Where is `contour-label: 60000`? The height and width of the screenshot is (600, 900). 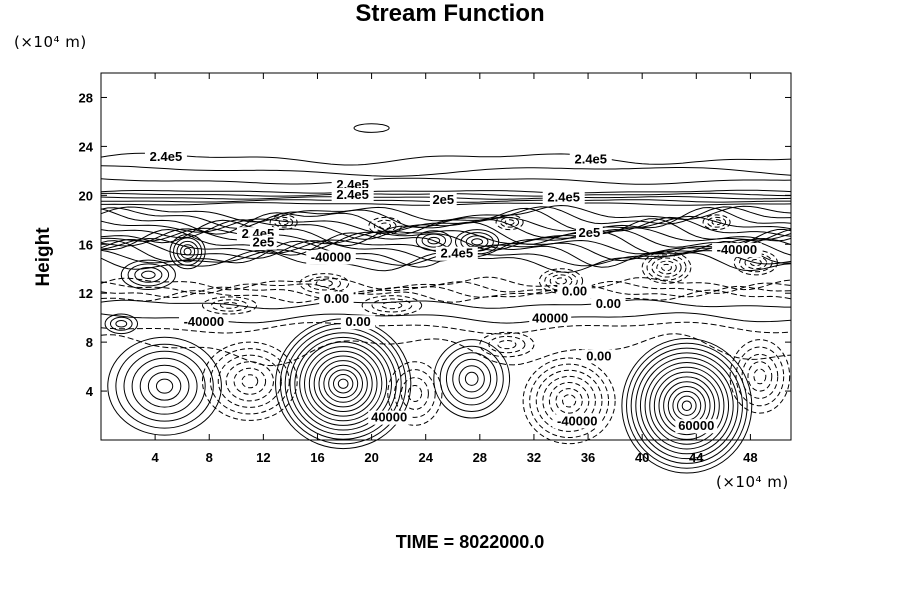
contour-label: 60000 is located at coordinates (696, 425).